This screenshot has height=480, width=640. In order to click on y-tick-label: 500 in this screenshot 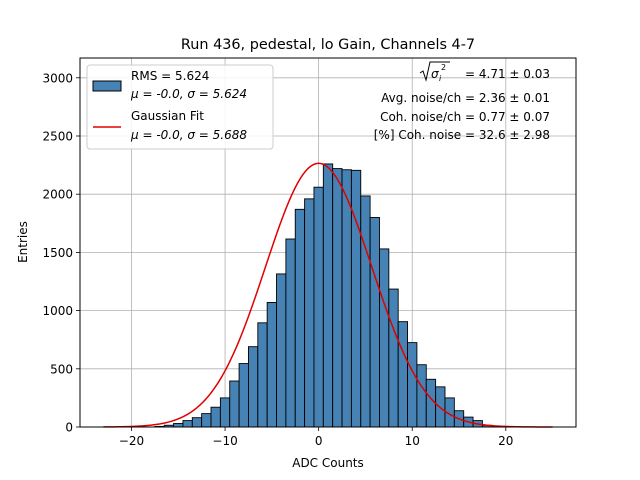, I will do `click(61, 369)`.